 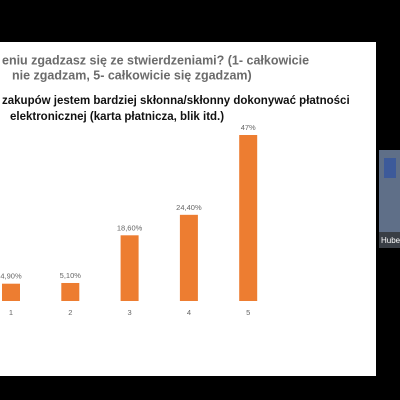 I want to click on data-label: 4,90%, so click(x=11, y=276).